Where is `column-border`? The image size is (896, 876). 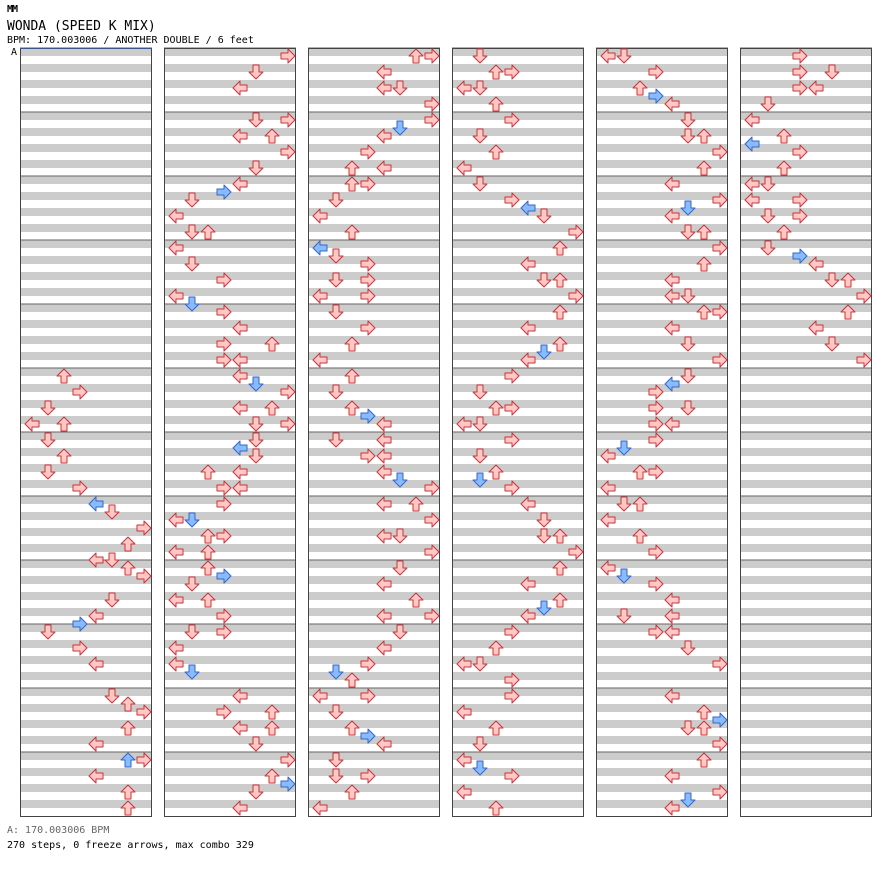
column-border is located at coordinates (374, 432).